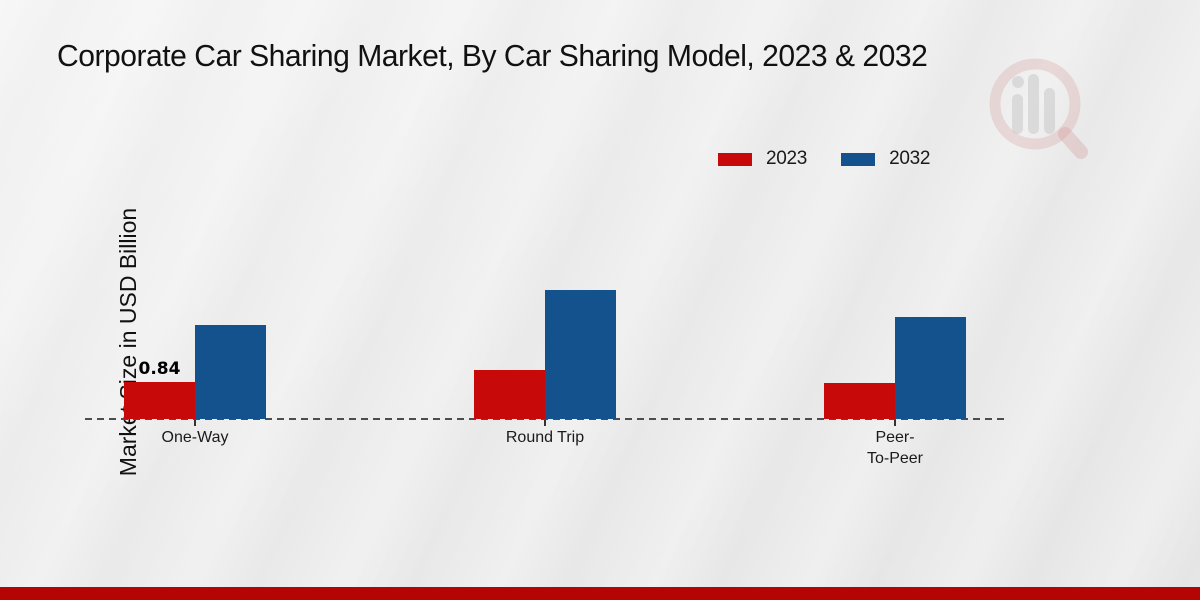 This screenshot has width=1200, height=600. What do you see at coordinates (735, 159) in the screenshot?
I see `legend-swatch-2023-icon` at bounding box center [735, 159].